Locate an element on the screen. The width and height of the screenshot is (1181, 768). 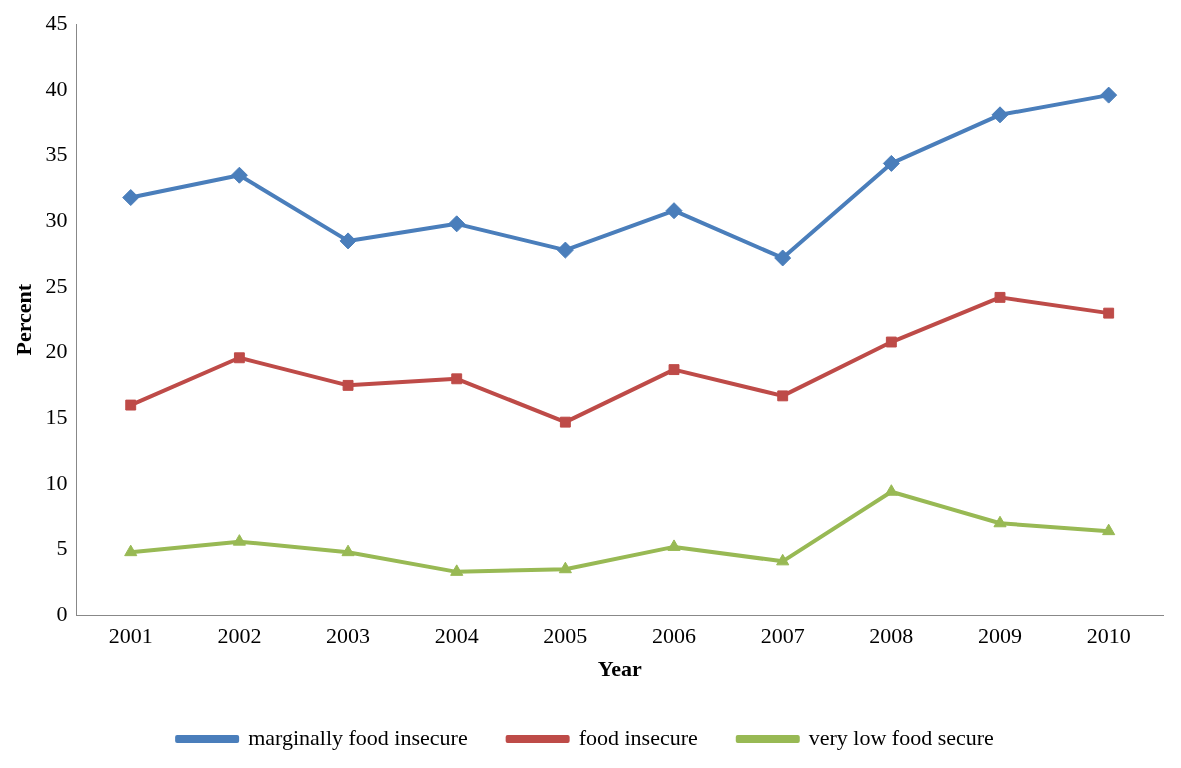
x-tick-label: 2007 is located at coordinates (782, 636).